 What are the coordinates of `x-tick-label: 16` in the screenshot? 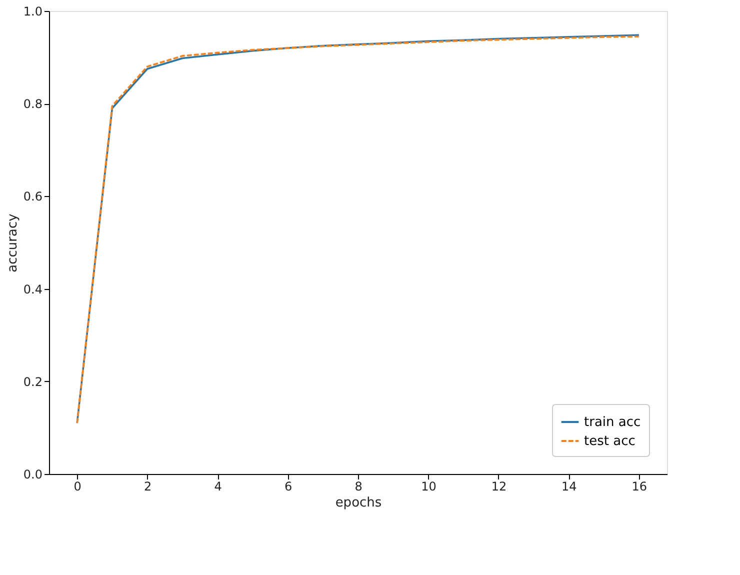 It's located at (640, 487).